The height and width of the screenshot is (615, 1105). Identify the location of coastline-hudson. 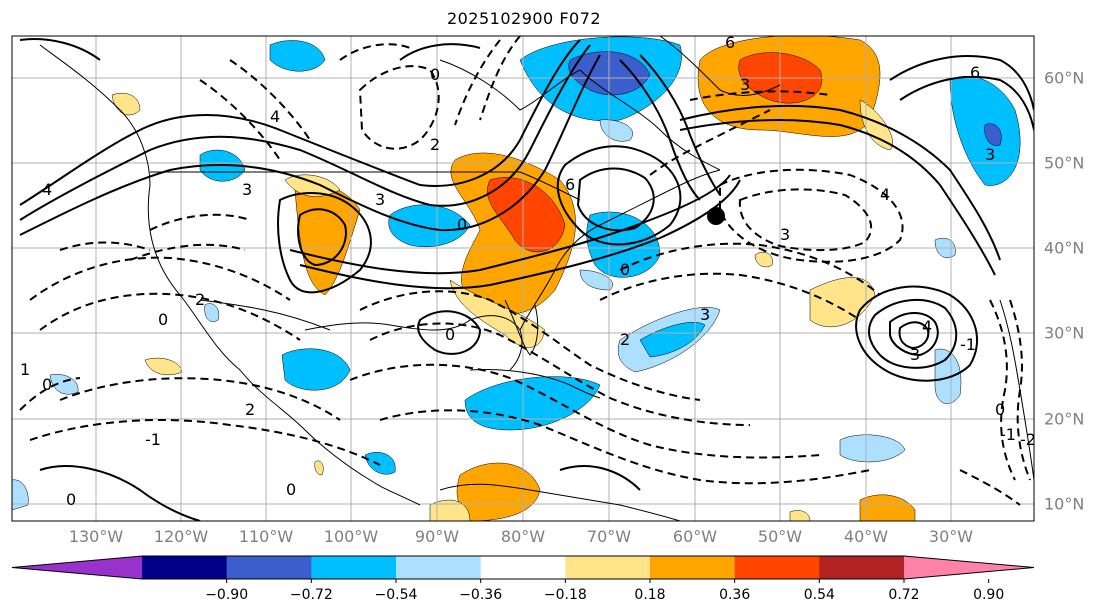
(510, 85).